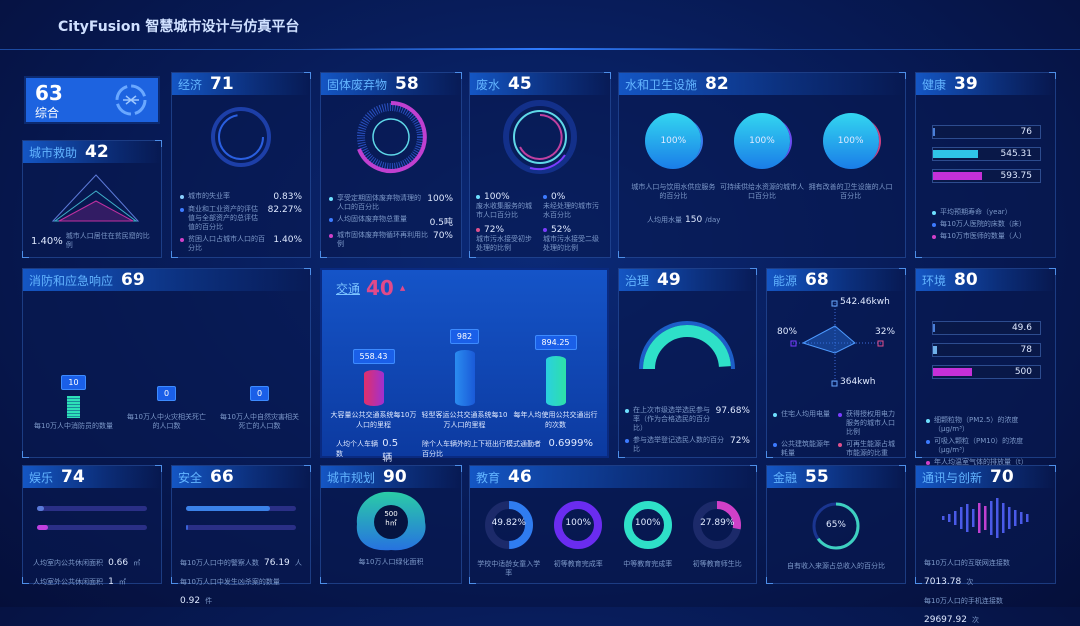 The image size is (1080, 626). What do you see at coordinates (402, 288) in the screenshot?
I see `trend-up-icon: ▲` at bounding box center [402, 288].